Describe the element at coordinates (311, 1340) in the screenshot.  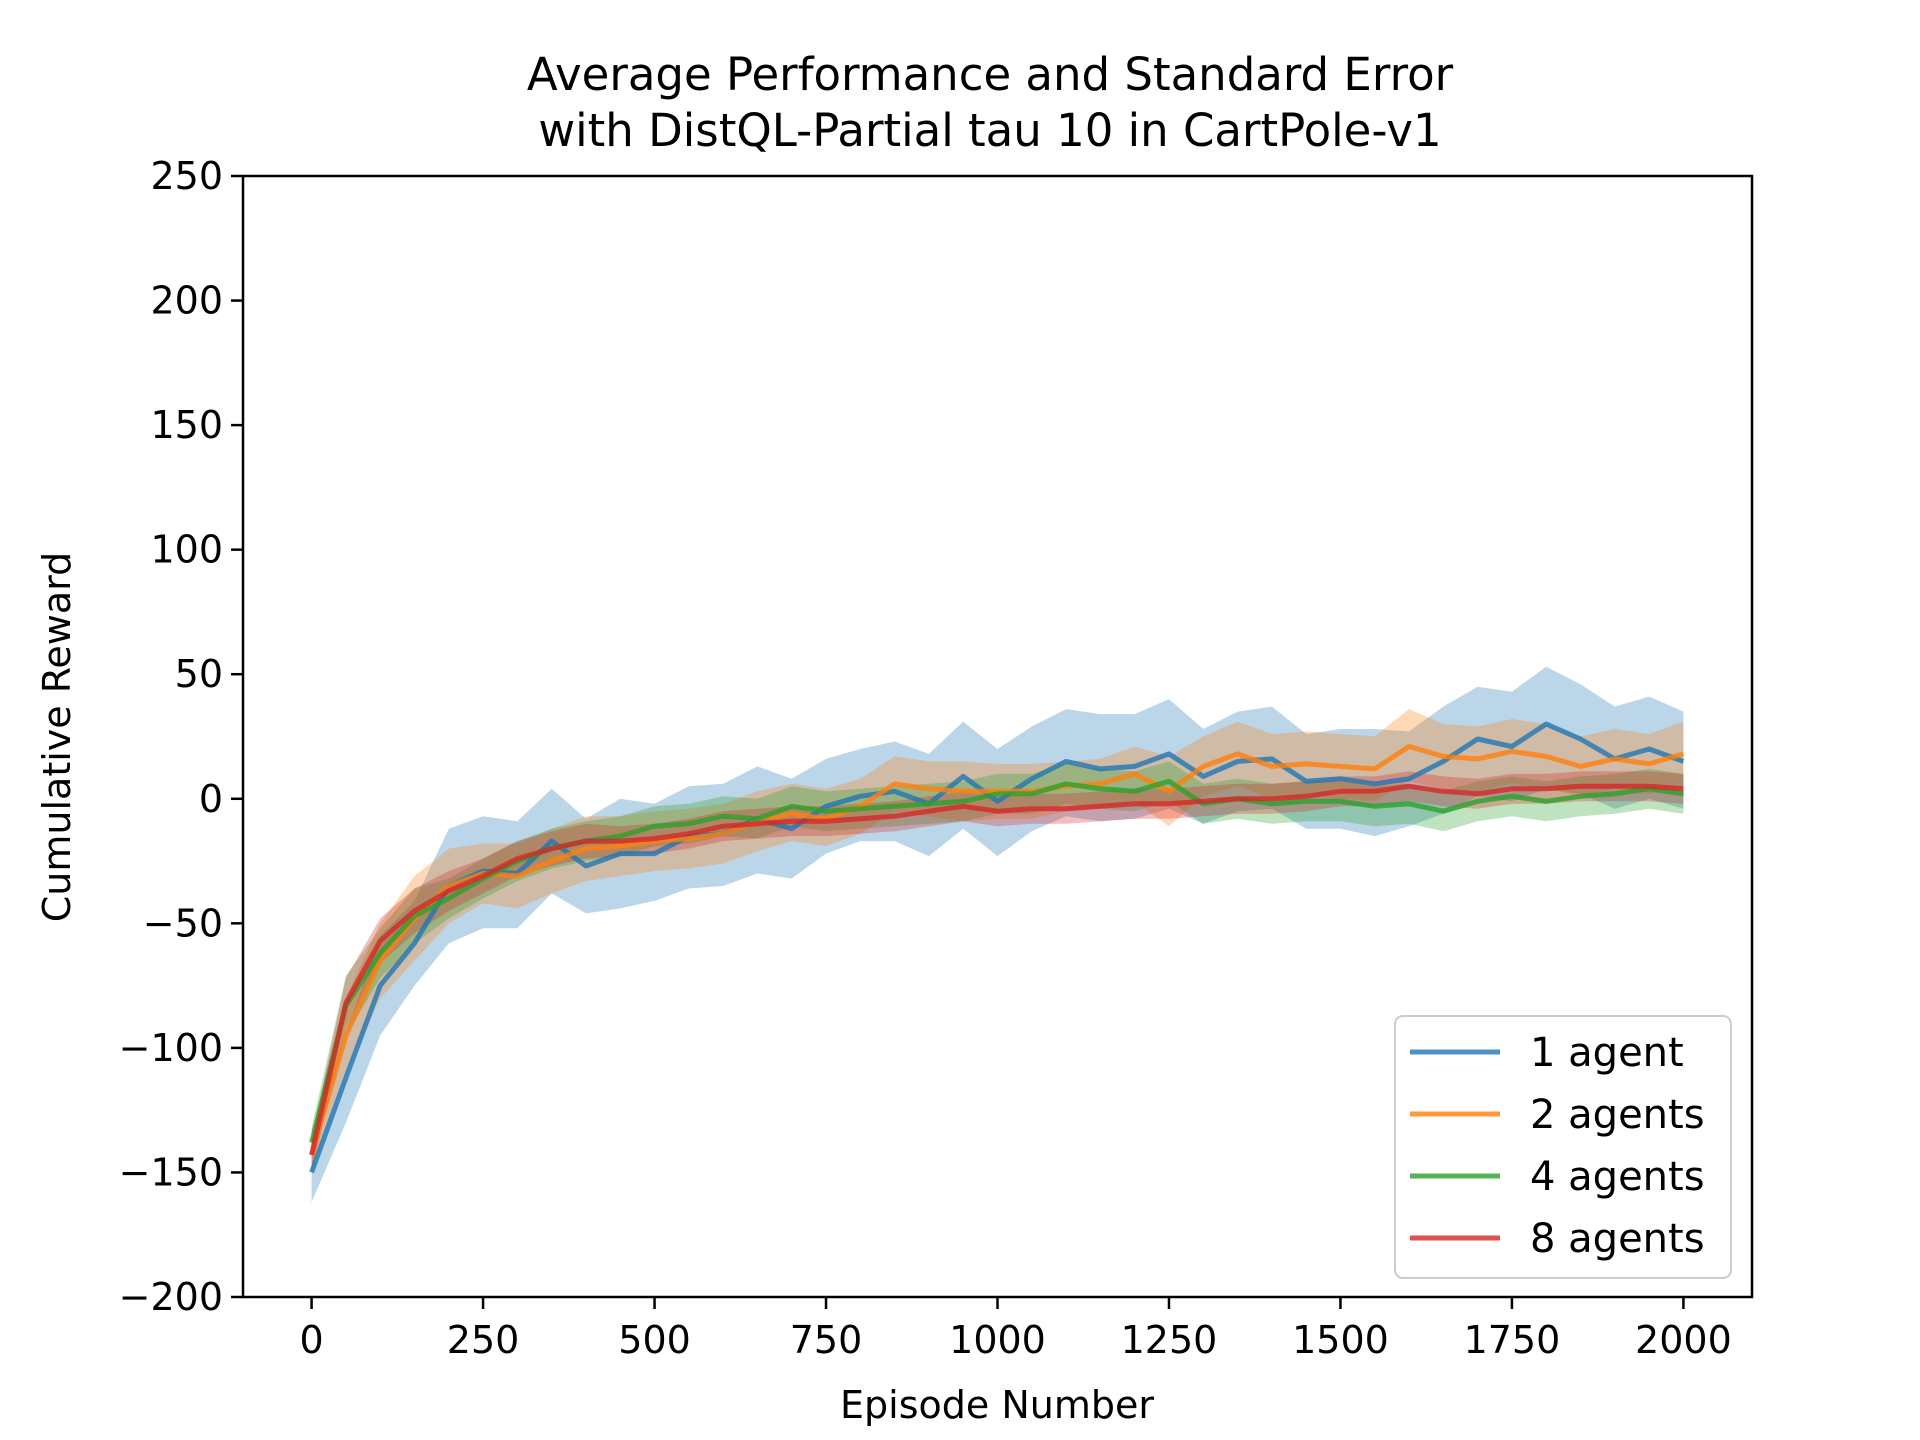
I see `x-tick-label: 0` at that location.